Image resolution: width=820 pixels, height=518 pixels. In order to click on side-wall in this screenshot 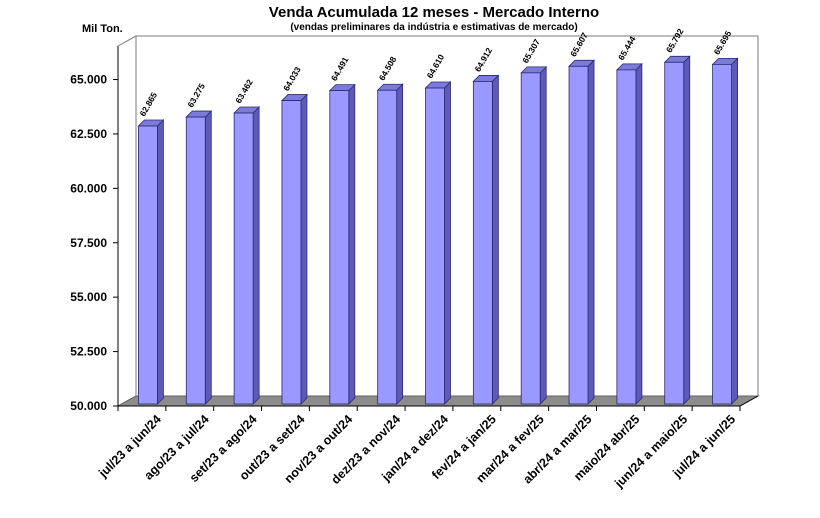, I will do `click(127, 221)`.